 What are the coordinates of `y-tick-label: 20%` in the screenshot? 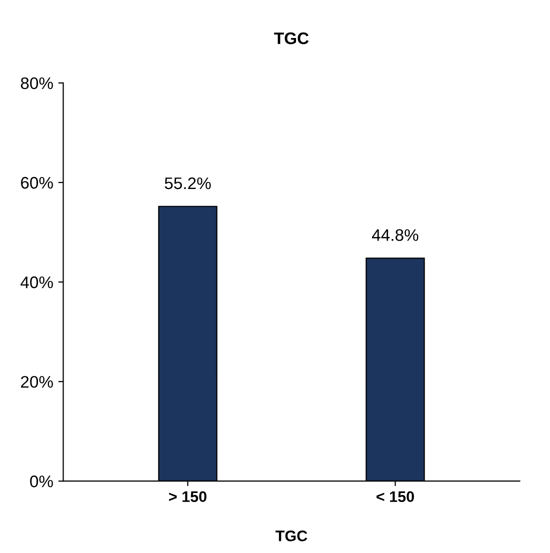 It's located at (37, 382).